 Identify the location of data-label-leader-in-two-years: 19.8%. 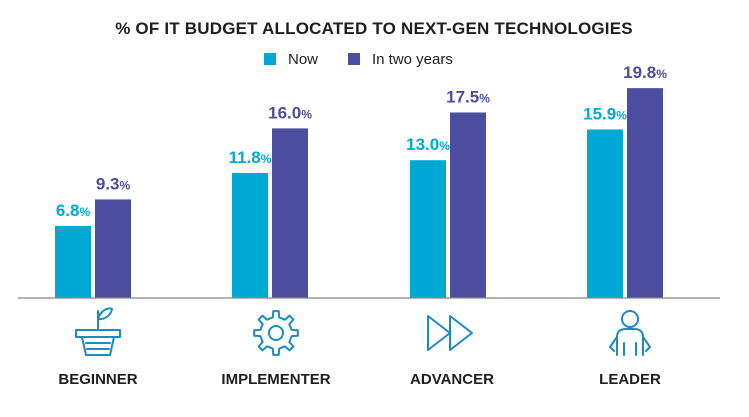
(645, 72).